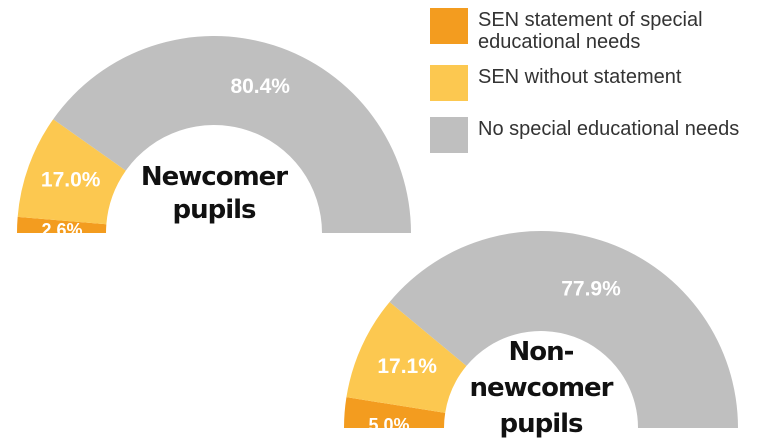 Image resolution: width=769 pixels, height=445 pixels. I want to click on slice-label: 80.4%, so click(260, 86).